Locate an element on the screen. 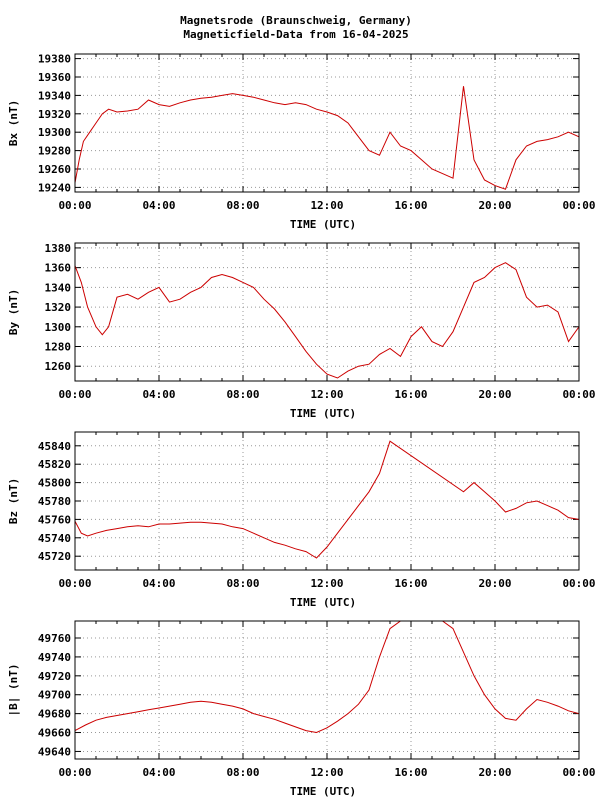  y-tick-label: 19300 is located at coordinates (54, 132).